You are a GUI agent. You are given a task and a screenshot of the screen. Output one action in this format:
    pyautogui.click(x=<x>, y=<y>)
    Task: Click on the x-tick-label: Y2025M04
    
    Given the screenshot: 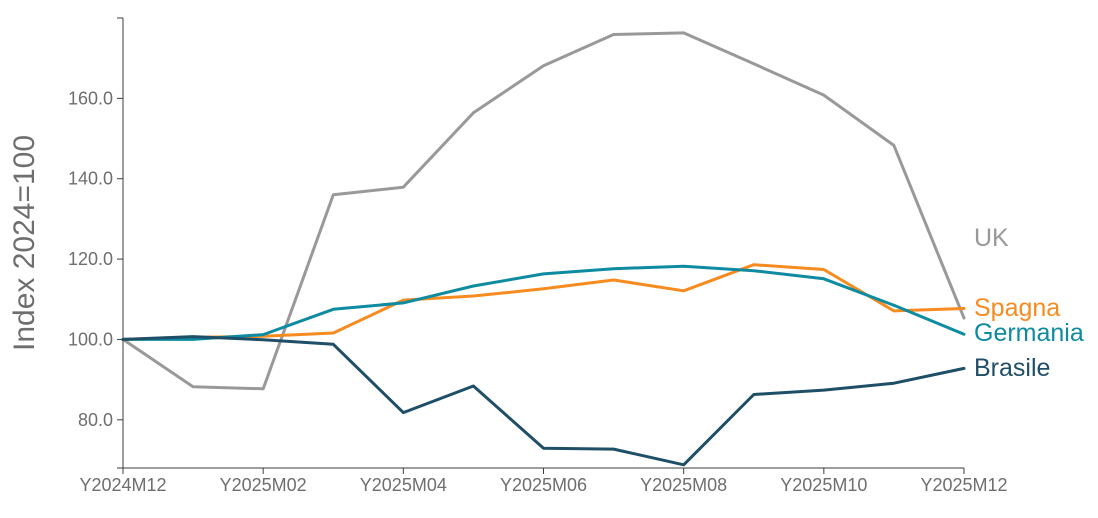 What is the action you would take?
    pyautogui.click(x=403, y=485)
    